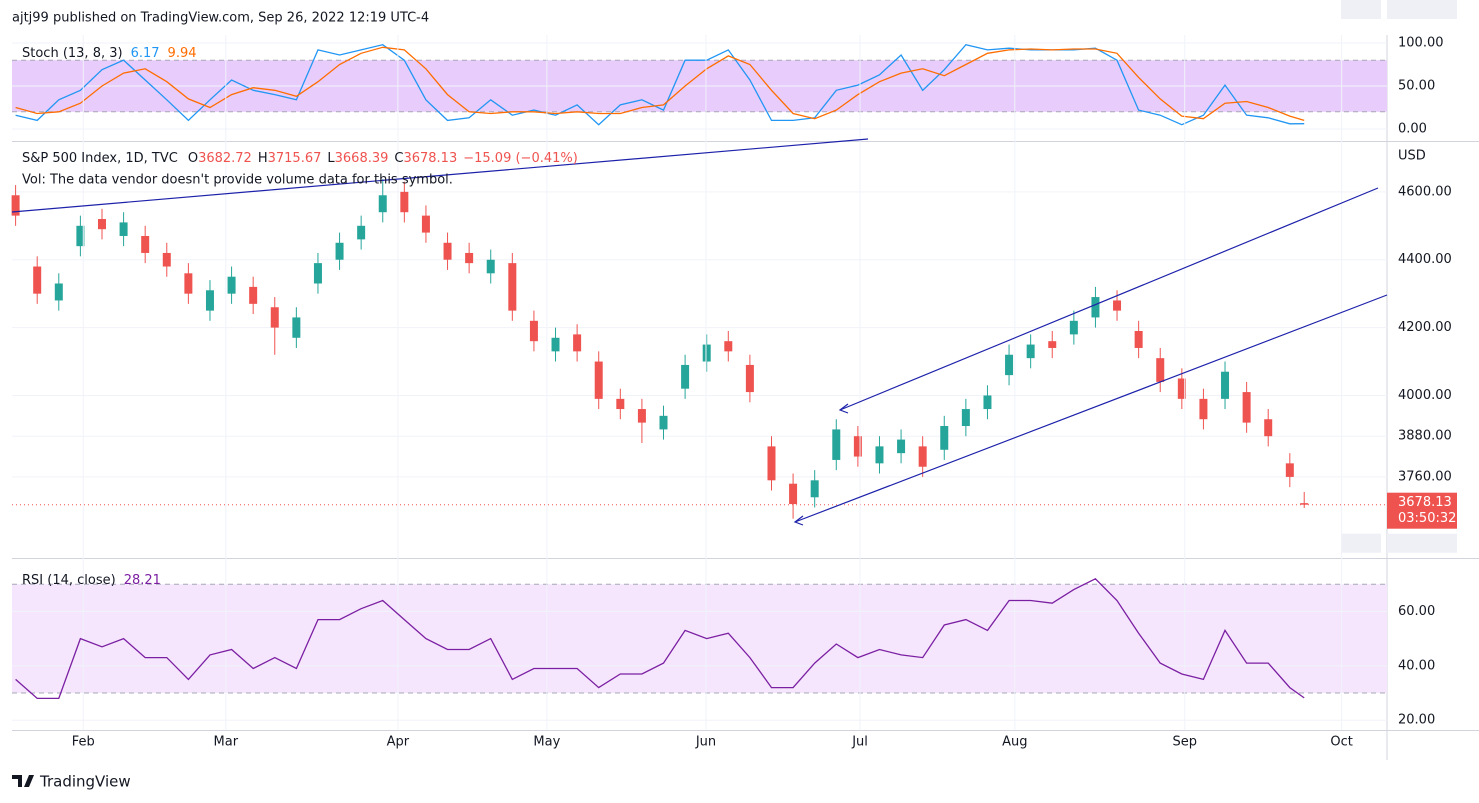  Describe the element at coordinates (1425, 436) in the screenshot. I see `y-tick-label: 3880.00` at that location.